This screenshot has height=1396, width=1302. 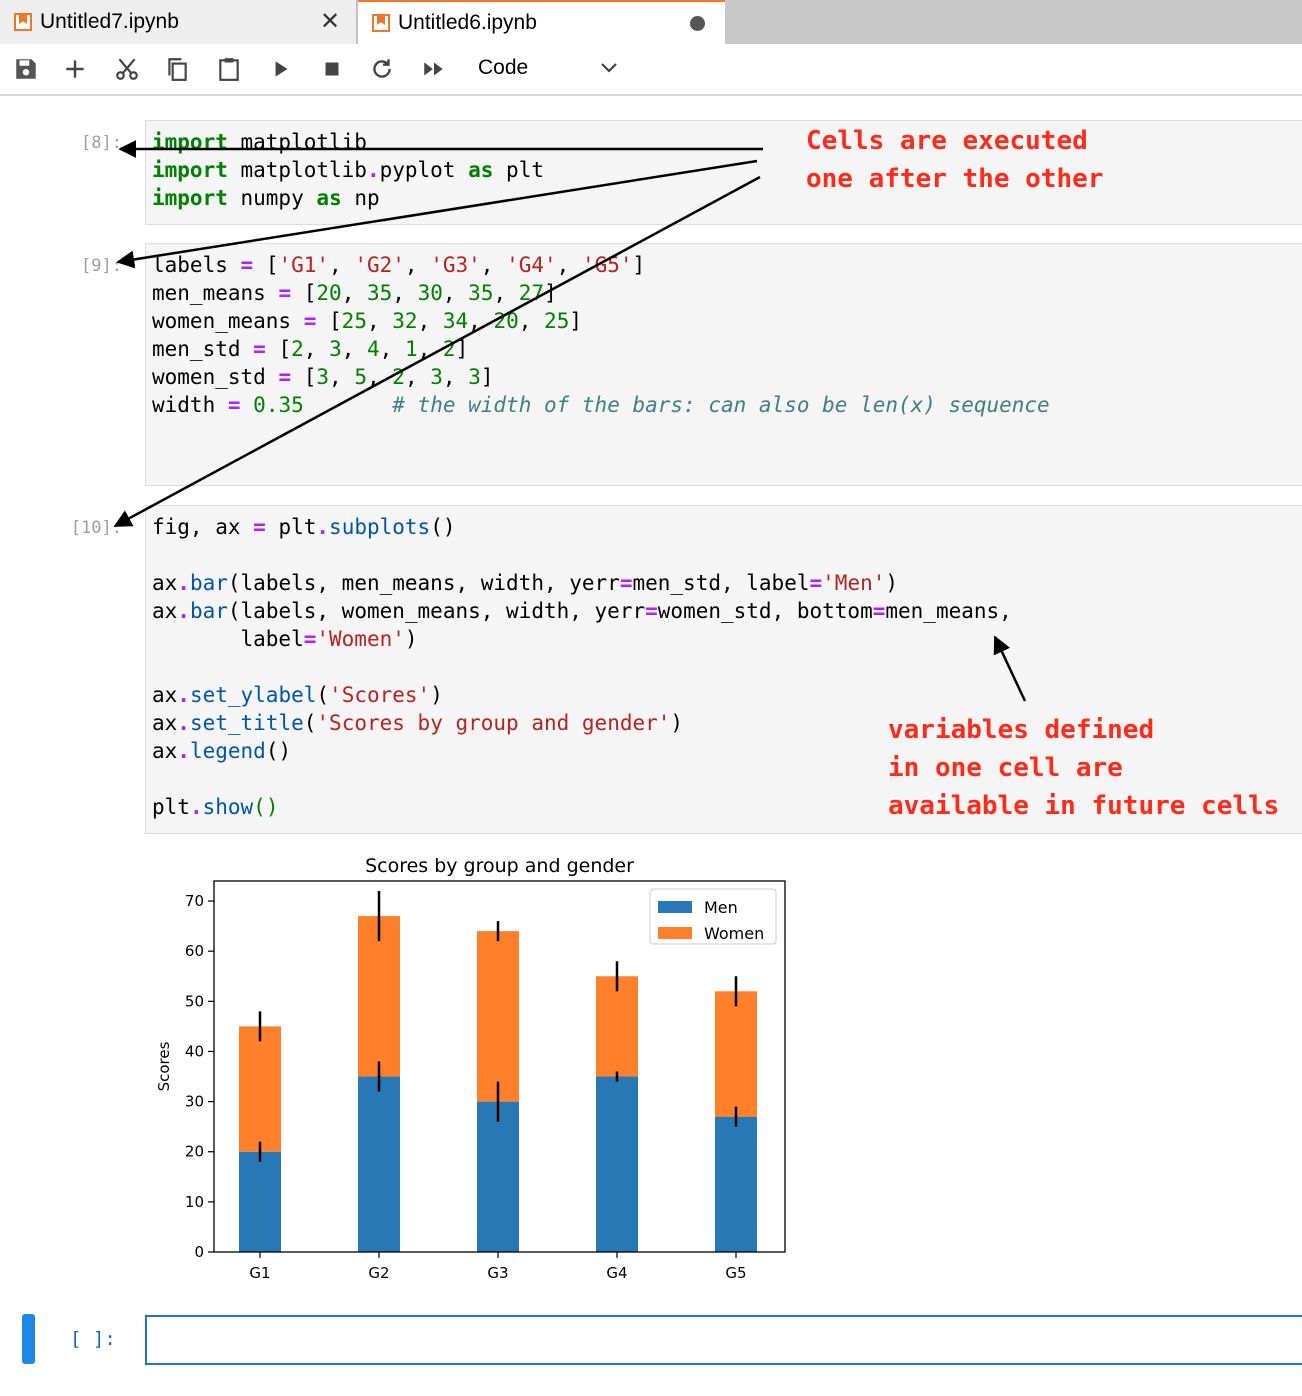 I want to click on y-tick-label: 20, so click(x=194, y=1152).